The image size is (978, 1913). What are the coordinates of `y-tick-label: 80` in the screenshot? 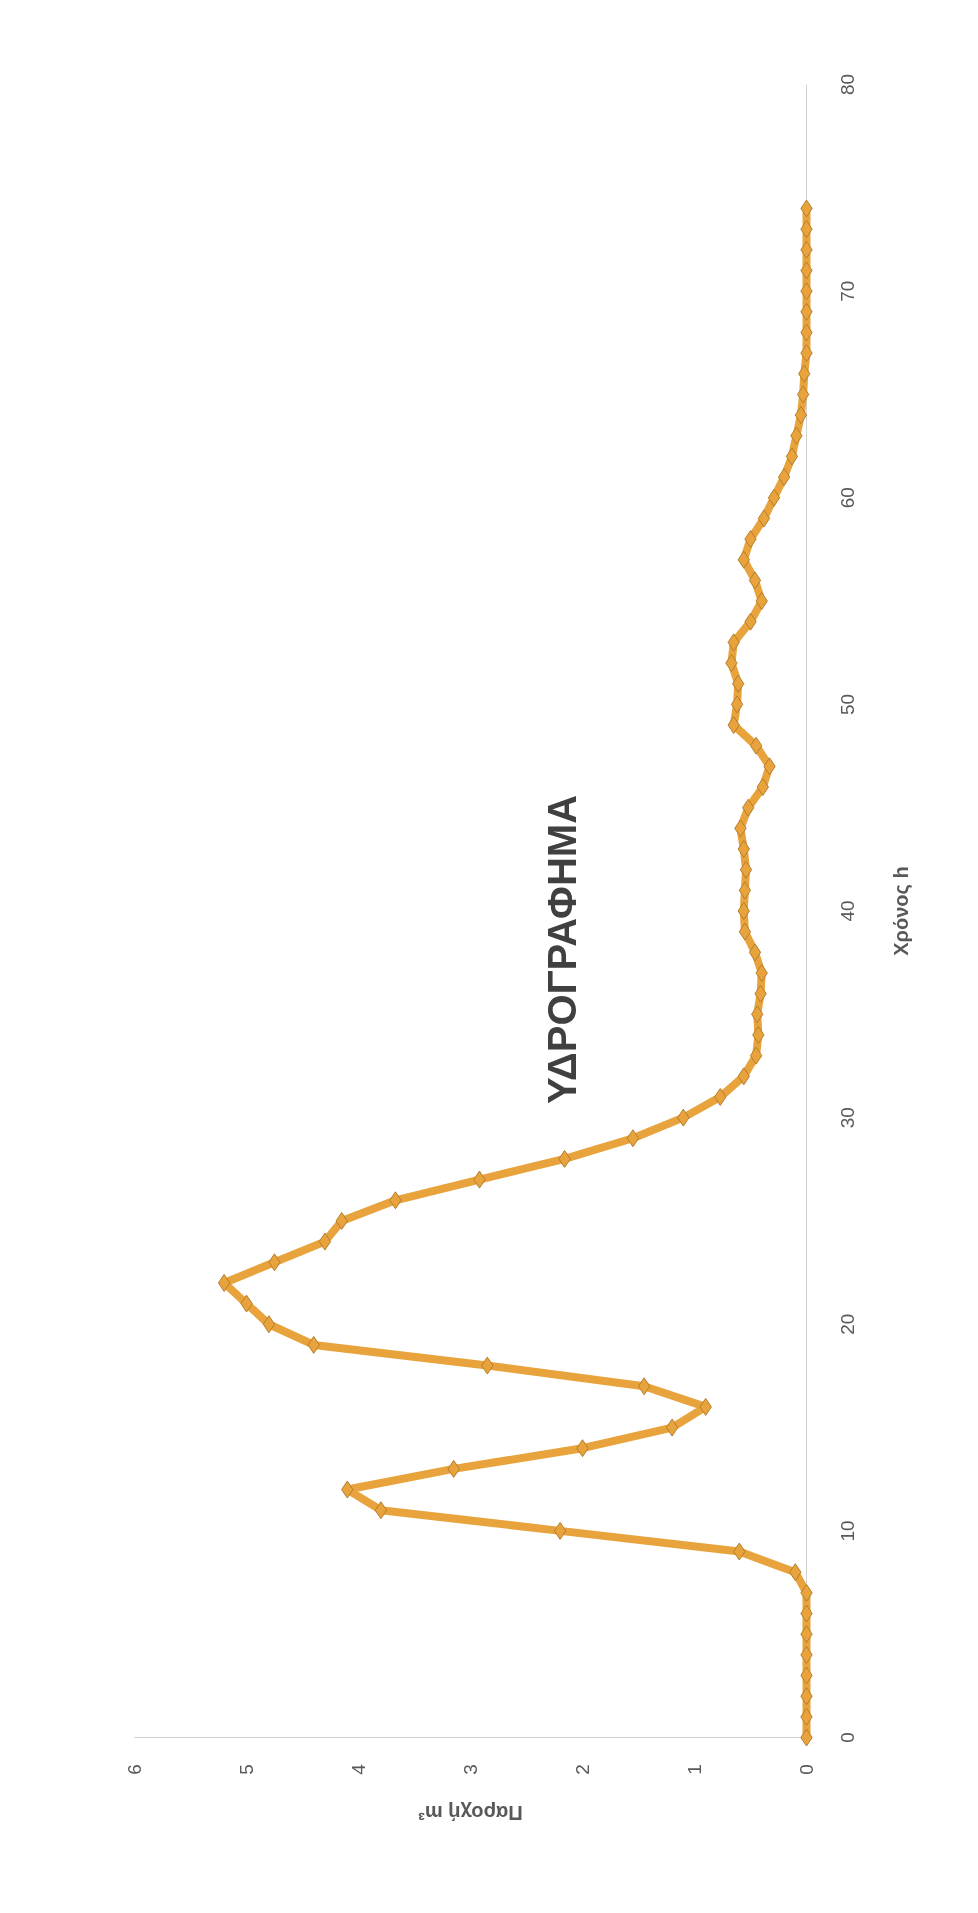 It's located at (847, 84).